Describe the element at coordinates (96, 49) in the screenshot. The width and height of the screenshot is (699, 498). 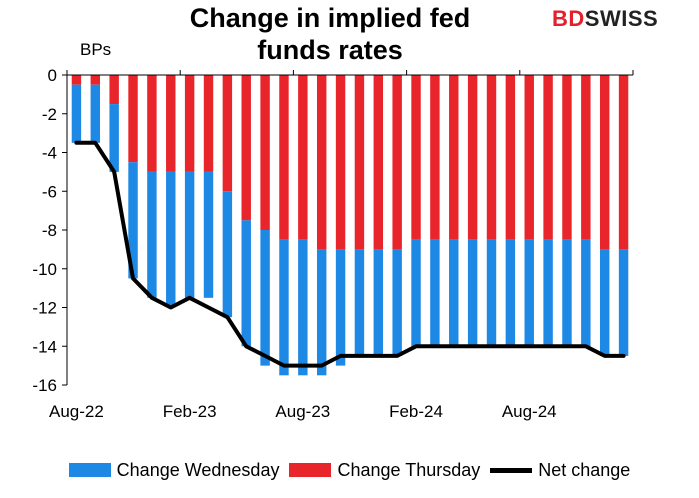
I see `y-axis-unit-label: BPs` at that location.